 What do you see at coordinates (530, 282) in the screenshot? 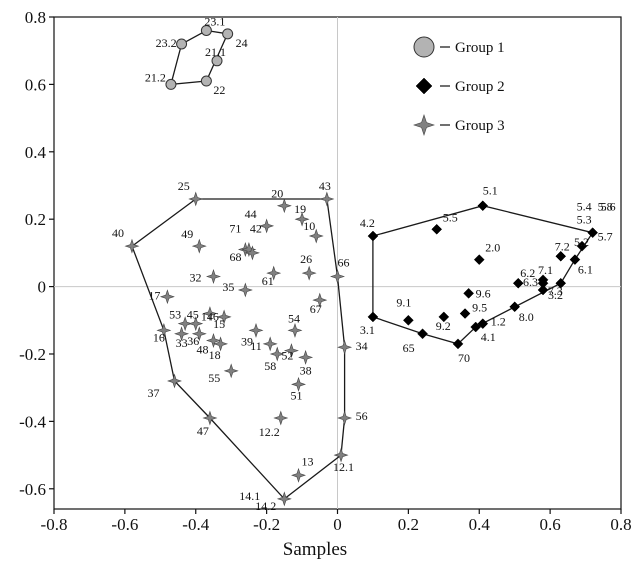
I see `point-label: 6.3` at bounding box center [530, 282].